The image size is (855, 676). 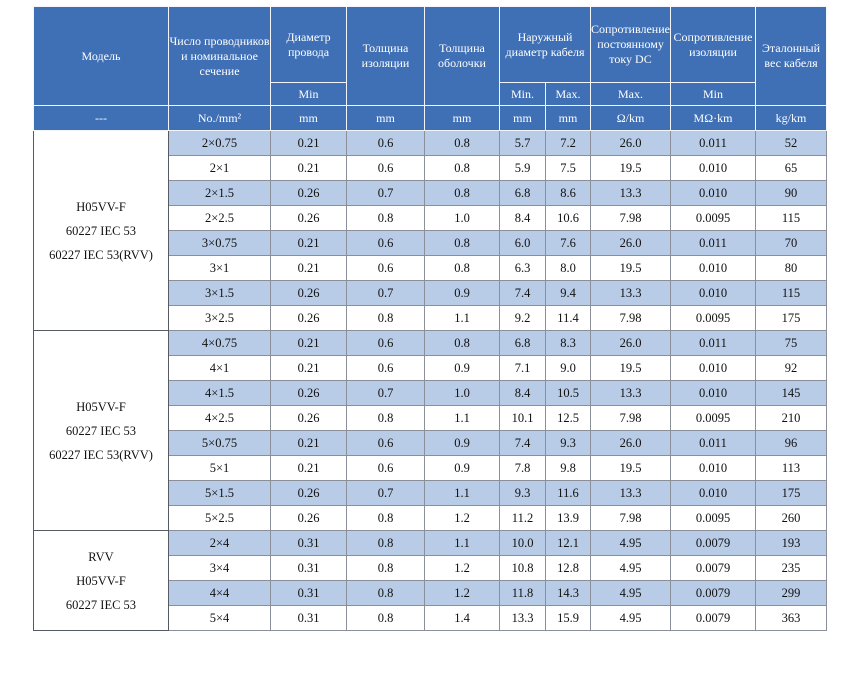 What do you see at coordinates (631, 118) in the screenshot?
I see `unit-dc-resistance: Ω/km` at bounding box center [631, 118].